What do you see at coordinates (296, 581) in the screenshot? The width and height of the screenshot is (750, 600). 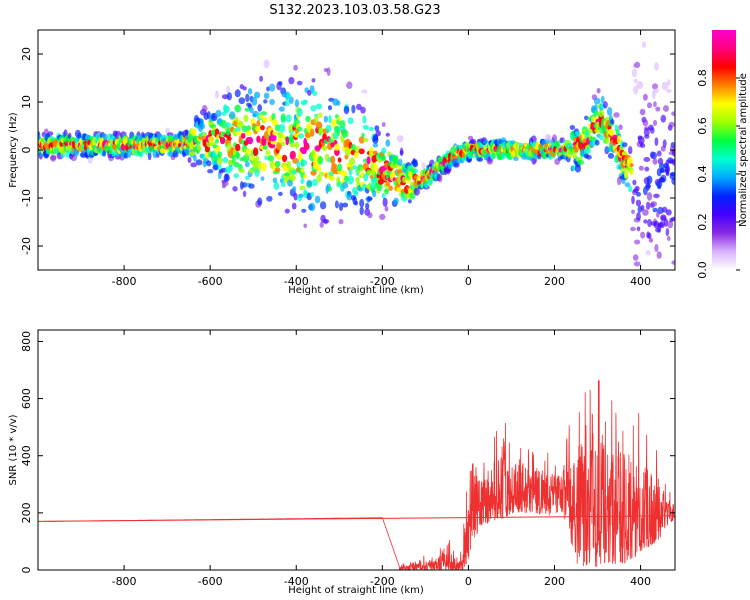 I see `x-tick-label: -400` at bounding box center [296, 581].